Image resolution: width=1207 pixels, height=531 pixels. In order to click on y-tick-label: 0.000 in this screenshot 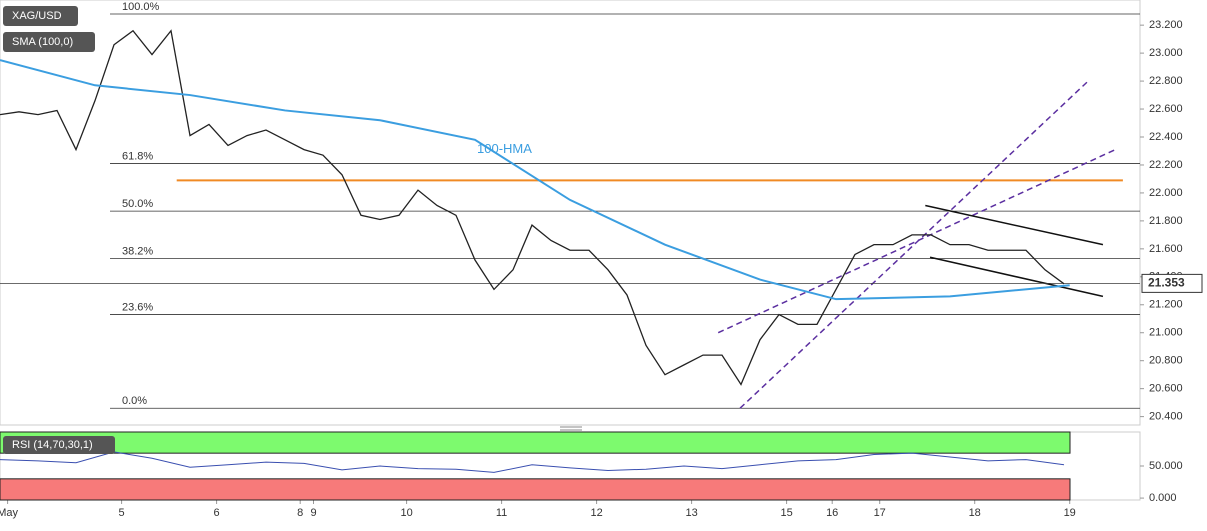, I will do `click(1163, 498)`.